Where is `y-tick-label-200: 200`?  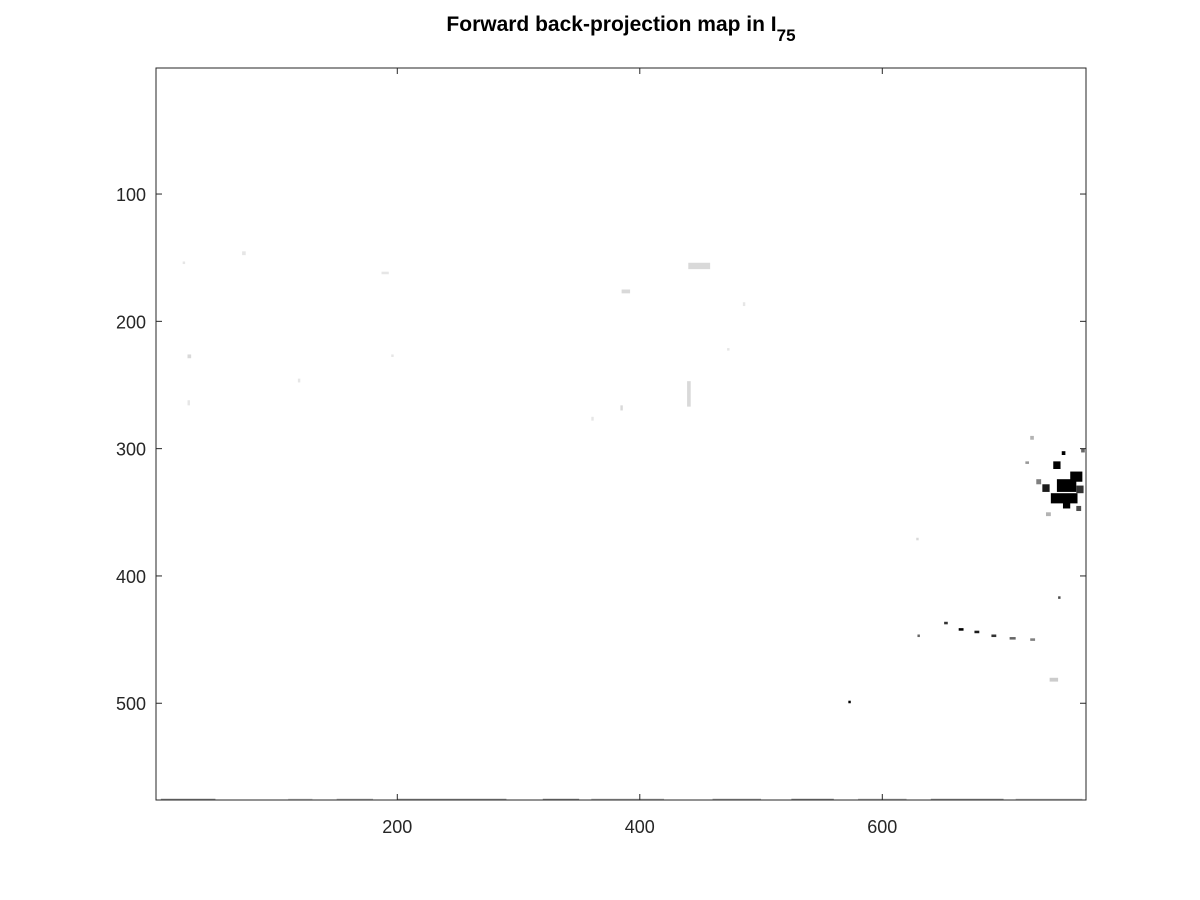 y-tick-label-200: 200 is located at coordinates (131, 322).